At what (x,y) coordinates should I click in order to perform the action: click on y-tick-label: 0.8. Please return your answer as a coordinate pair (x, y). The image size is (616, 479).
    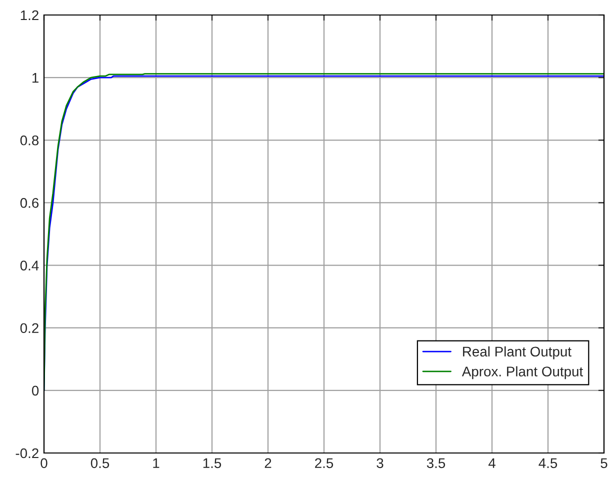
    Looking at the image, I should click on (29, 140).